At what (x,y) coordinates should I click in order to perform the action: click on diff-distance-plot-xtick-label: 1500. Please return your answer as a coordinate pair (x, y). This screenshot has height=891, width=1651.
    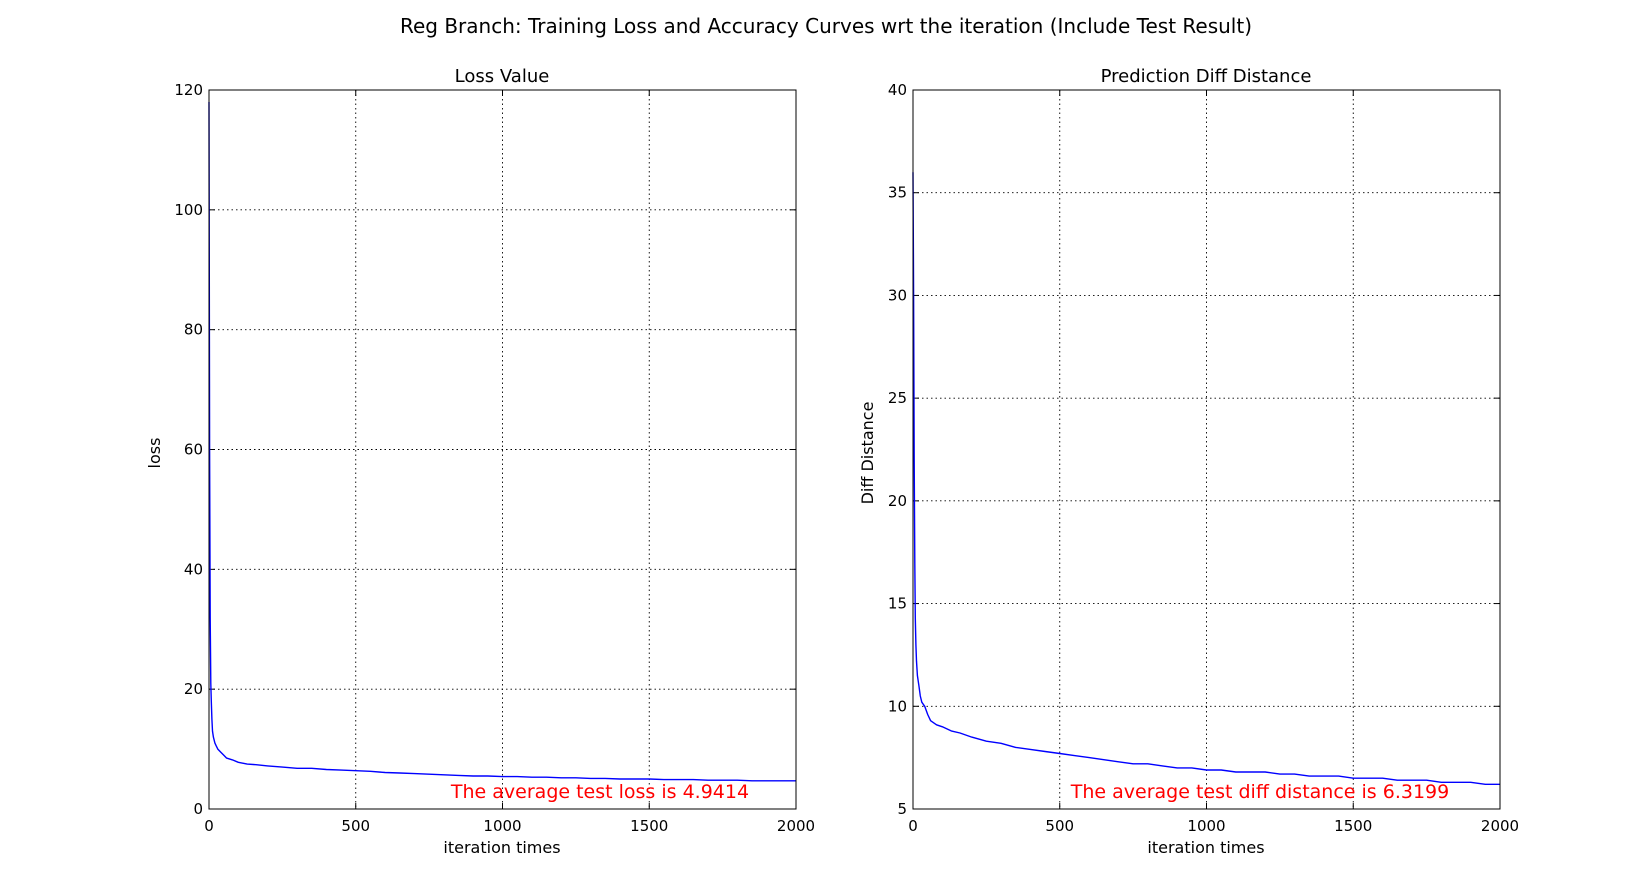
    Looking at the image, I should click on (1353, 826).